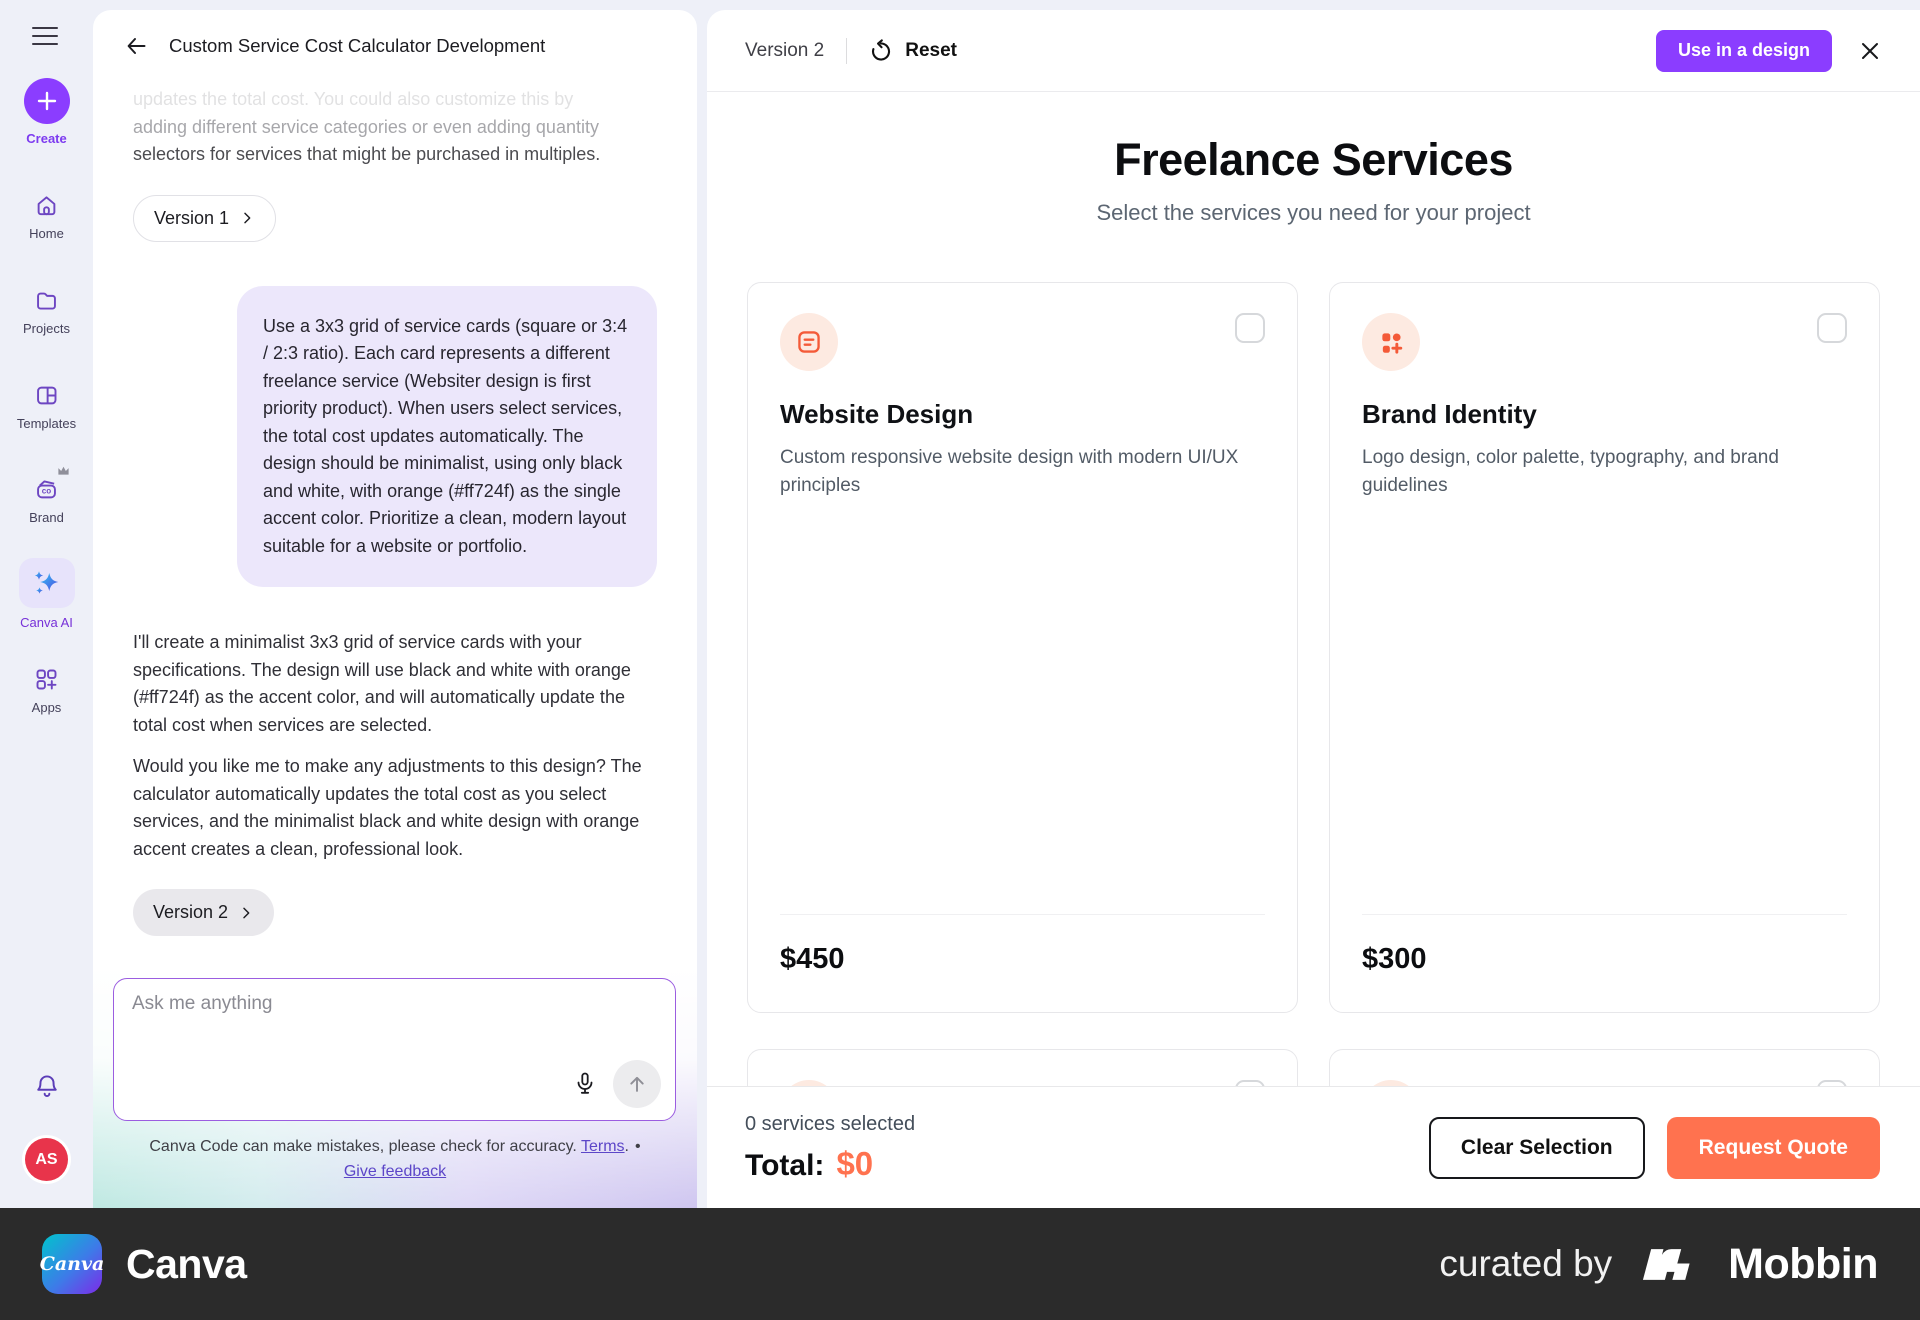 This screenshot has height=1320, width=1920. Describe the element at coordinates (46, 328) in the screenshot. I see `sidebar-item-label: Projects` at that location.